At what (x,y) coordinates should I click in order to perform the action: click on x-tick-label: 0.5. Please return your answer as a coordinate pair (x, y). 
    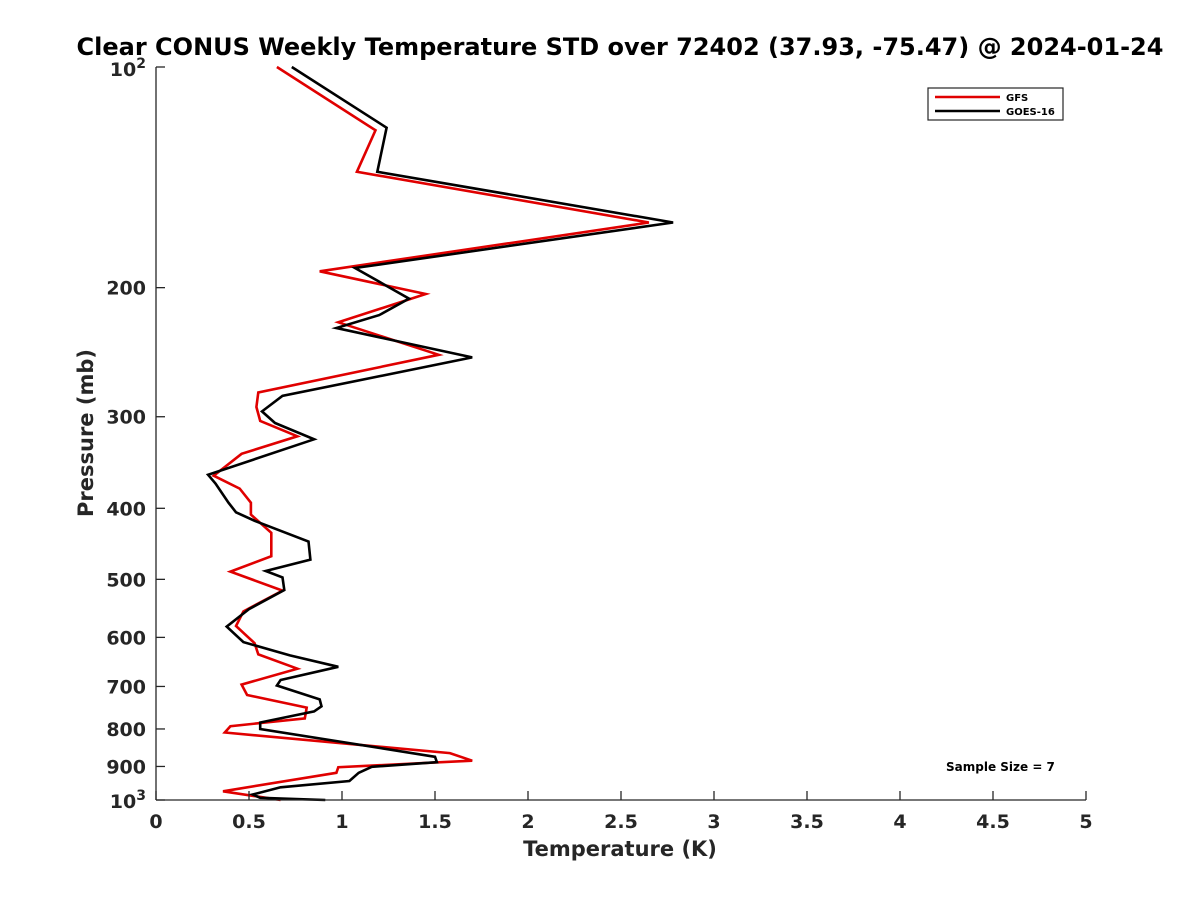
    Looking at the image, I should click on (249, 822).